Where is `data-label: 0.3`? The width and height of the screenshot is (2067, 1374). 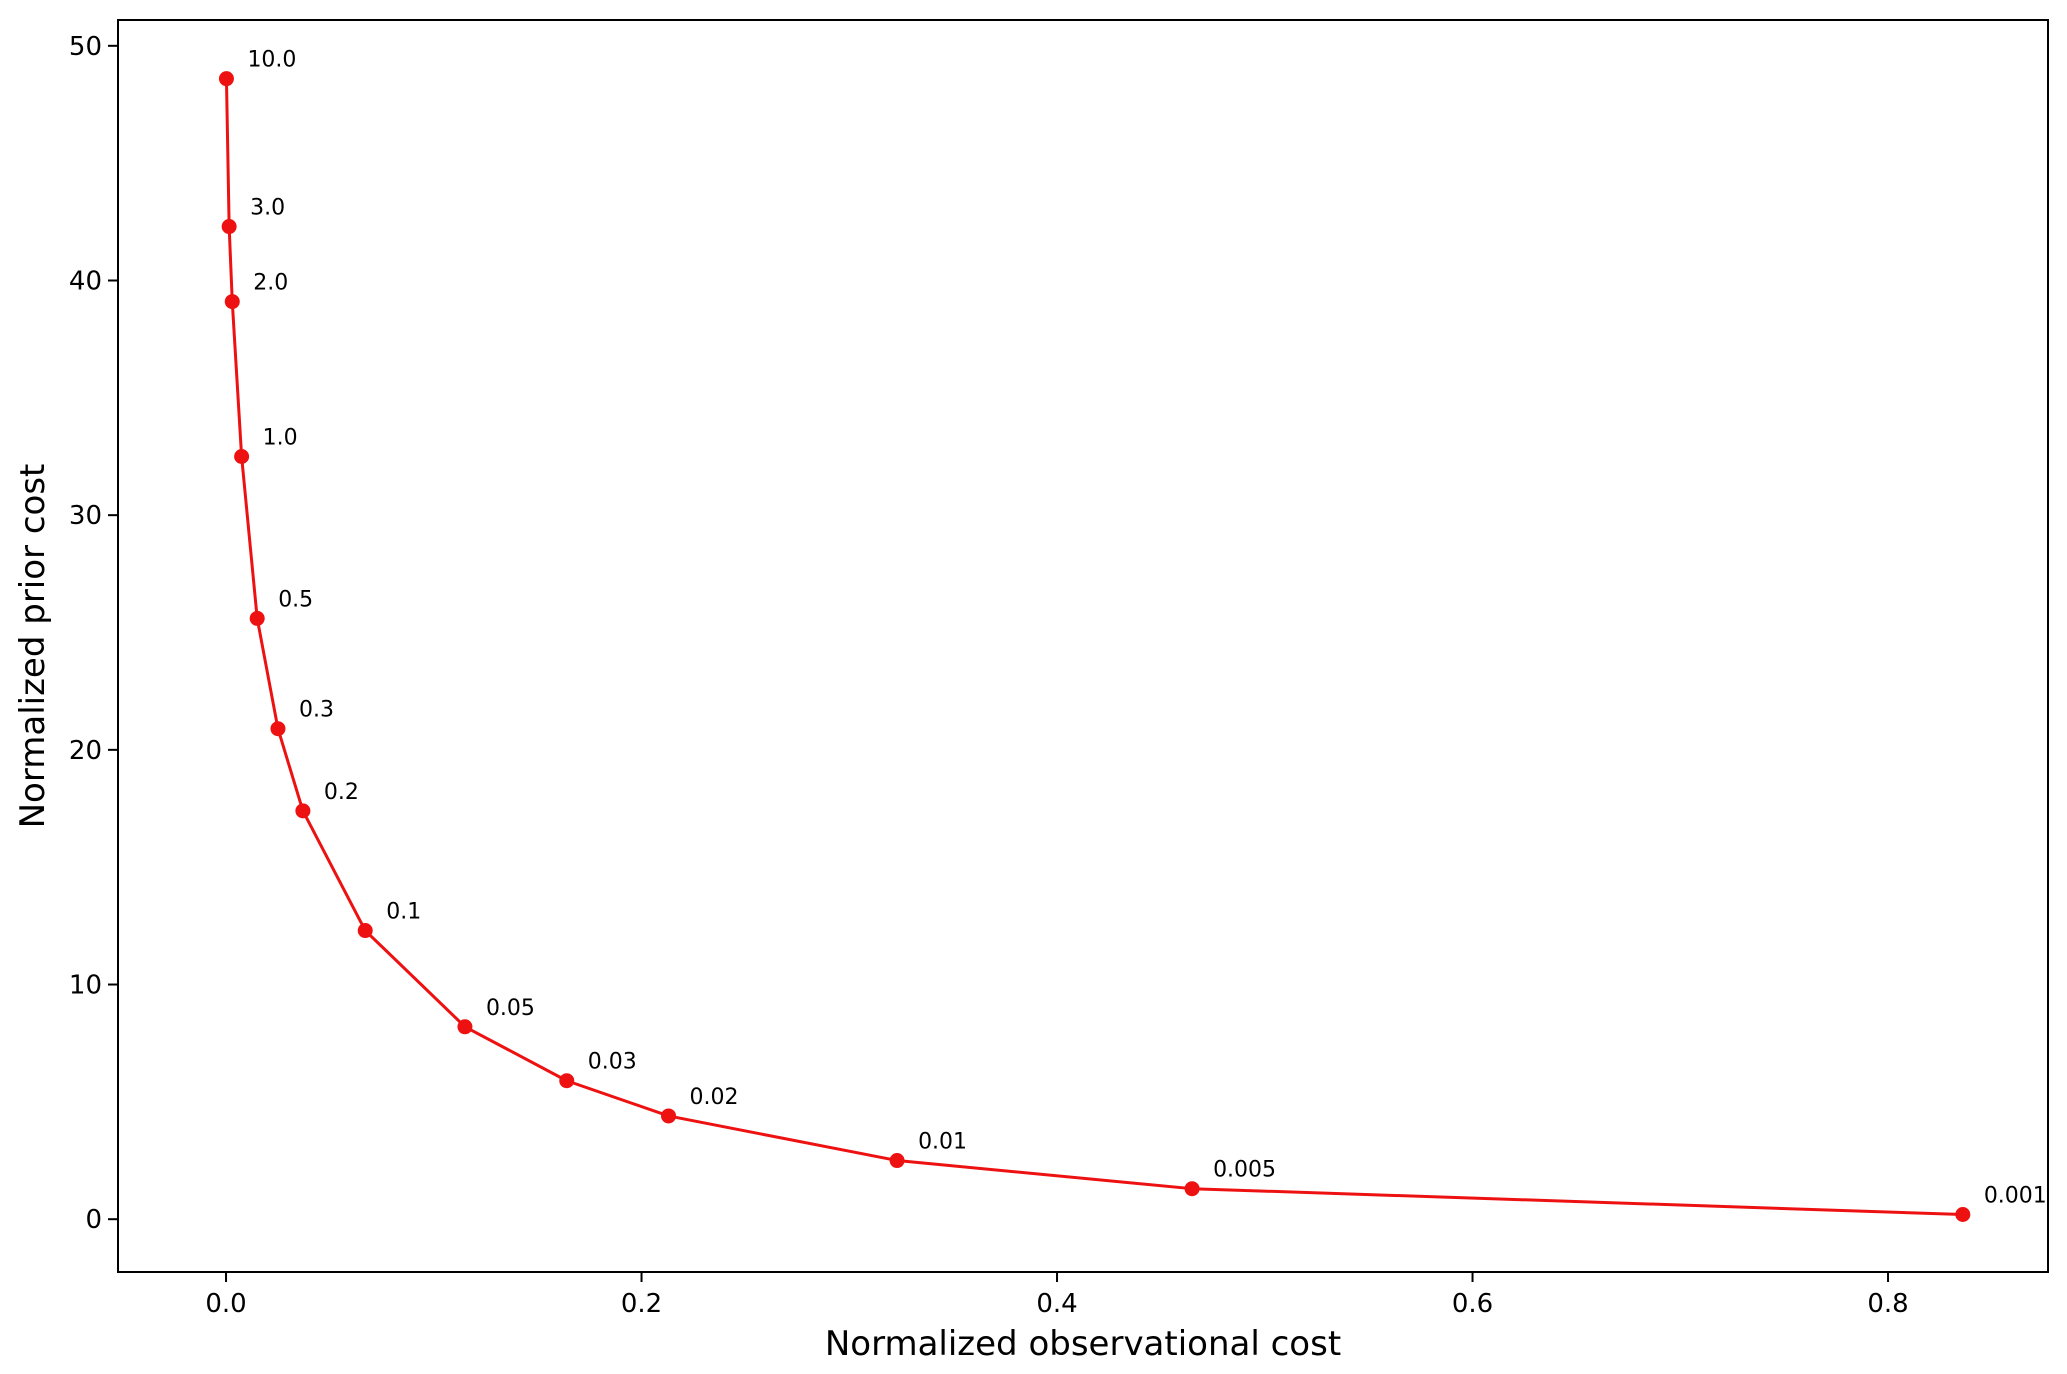
data-label: 0.3 is located at coordinates (316, 710).